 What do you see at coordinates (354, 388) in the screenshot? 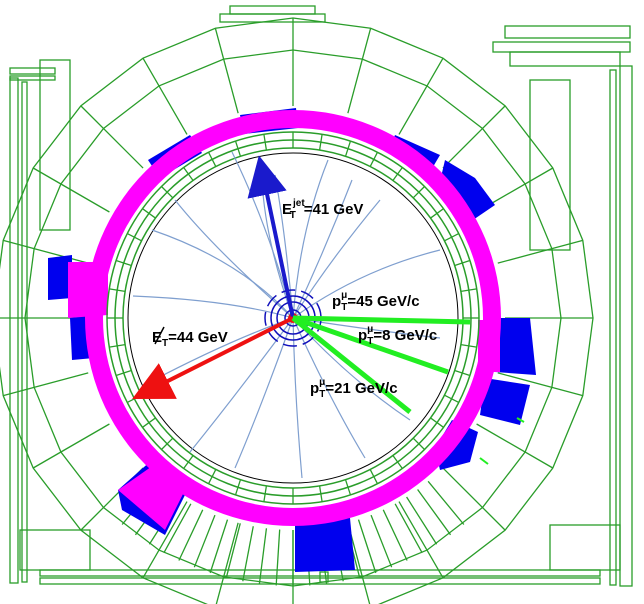
I see `muon3-label: pμ T=21 GeV/c` at bounding box center [354, 388].